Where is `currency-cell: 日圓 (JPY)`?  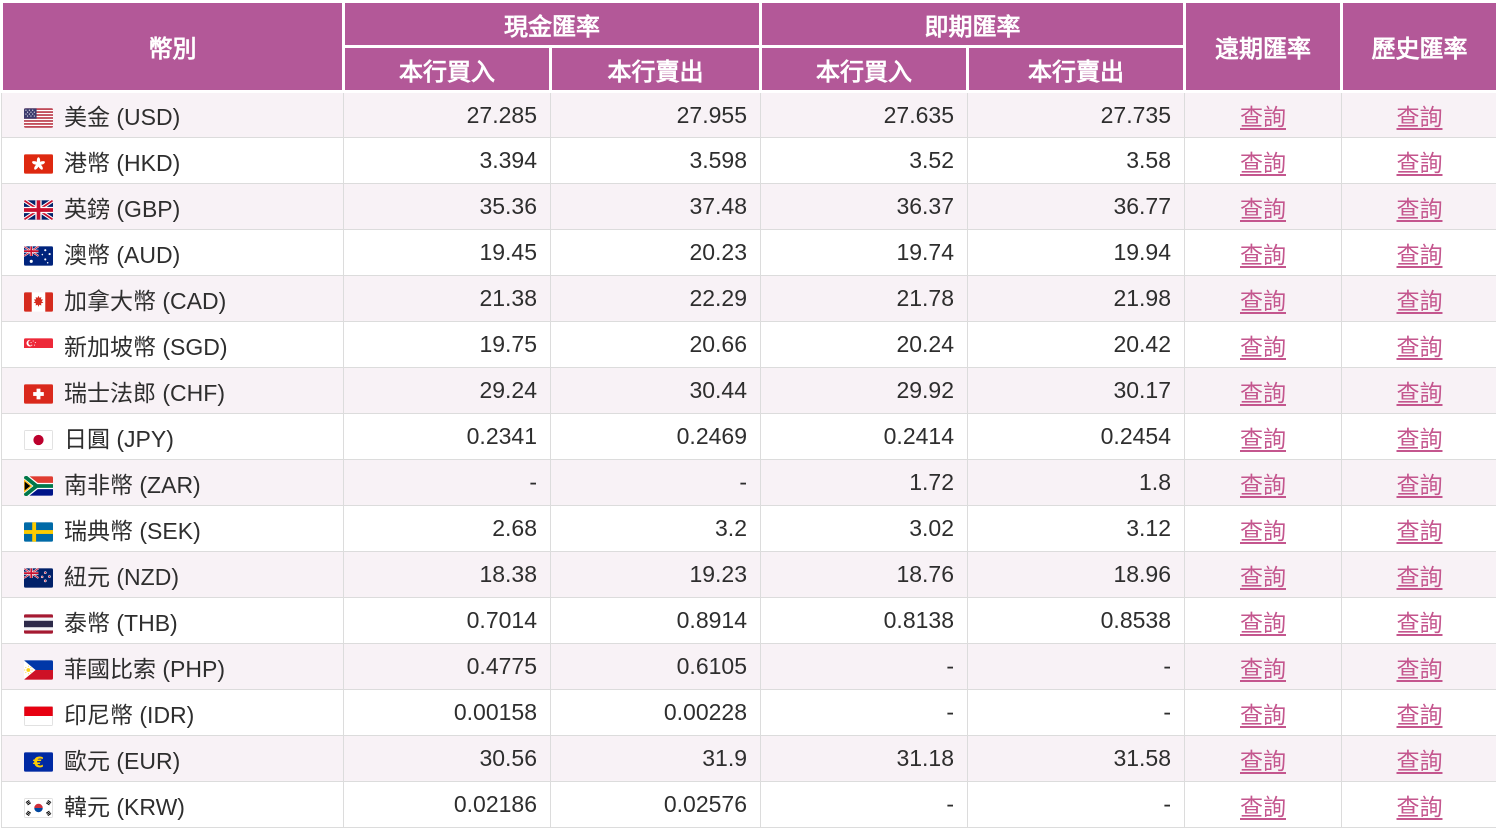
currency-cell: 日圓 (JPY) is located at coordinates (172, 436).